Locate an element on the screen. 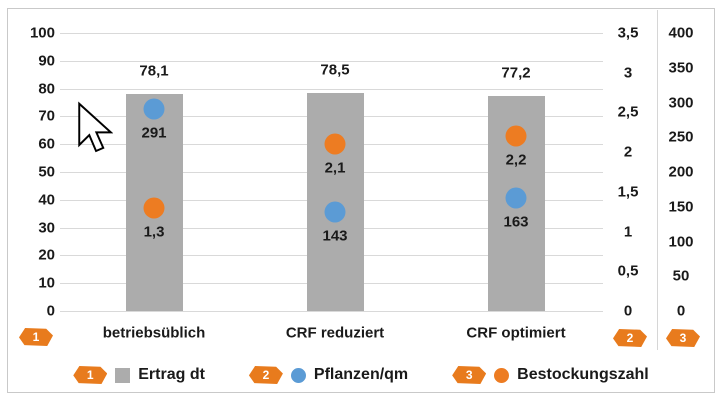 This screenshot has width=722, height=402. tertiary-axis-label: 250 is located at coordinates (681, 137).